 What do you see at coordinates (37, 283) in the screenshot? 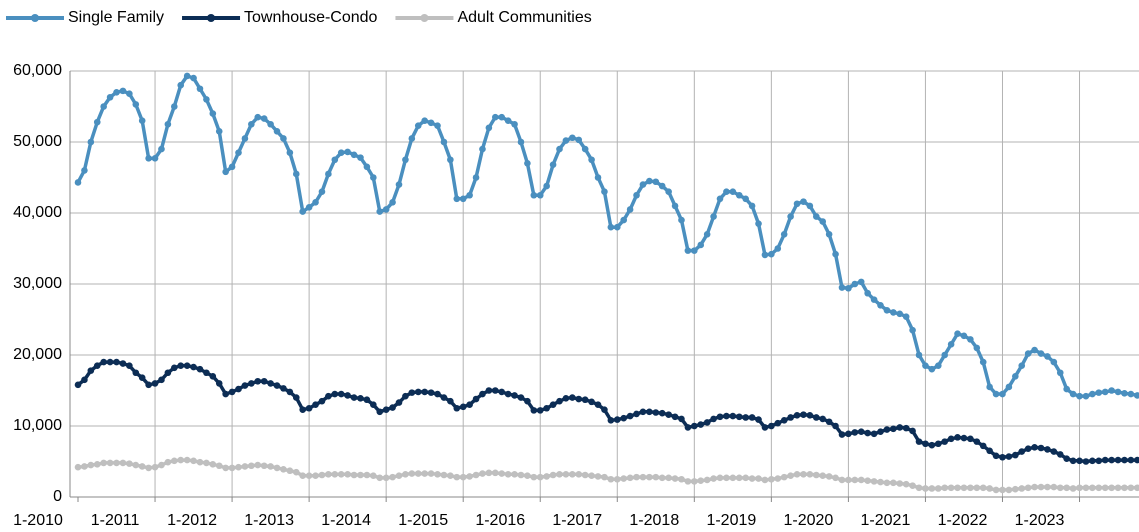
I see `y-tick-label: 30,000` at bounding box center [37, 283].